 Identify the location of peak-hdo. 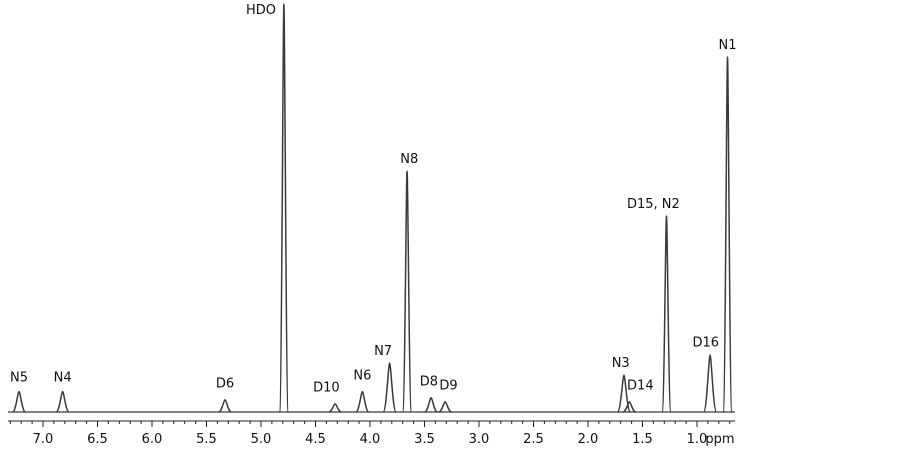
(284, 208).